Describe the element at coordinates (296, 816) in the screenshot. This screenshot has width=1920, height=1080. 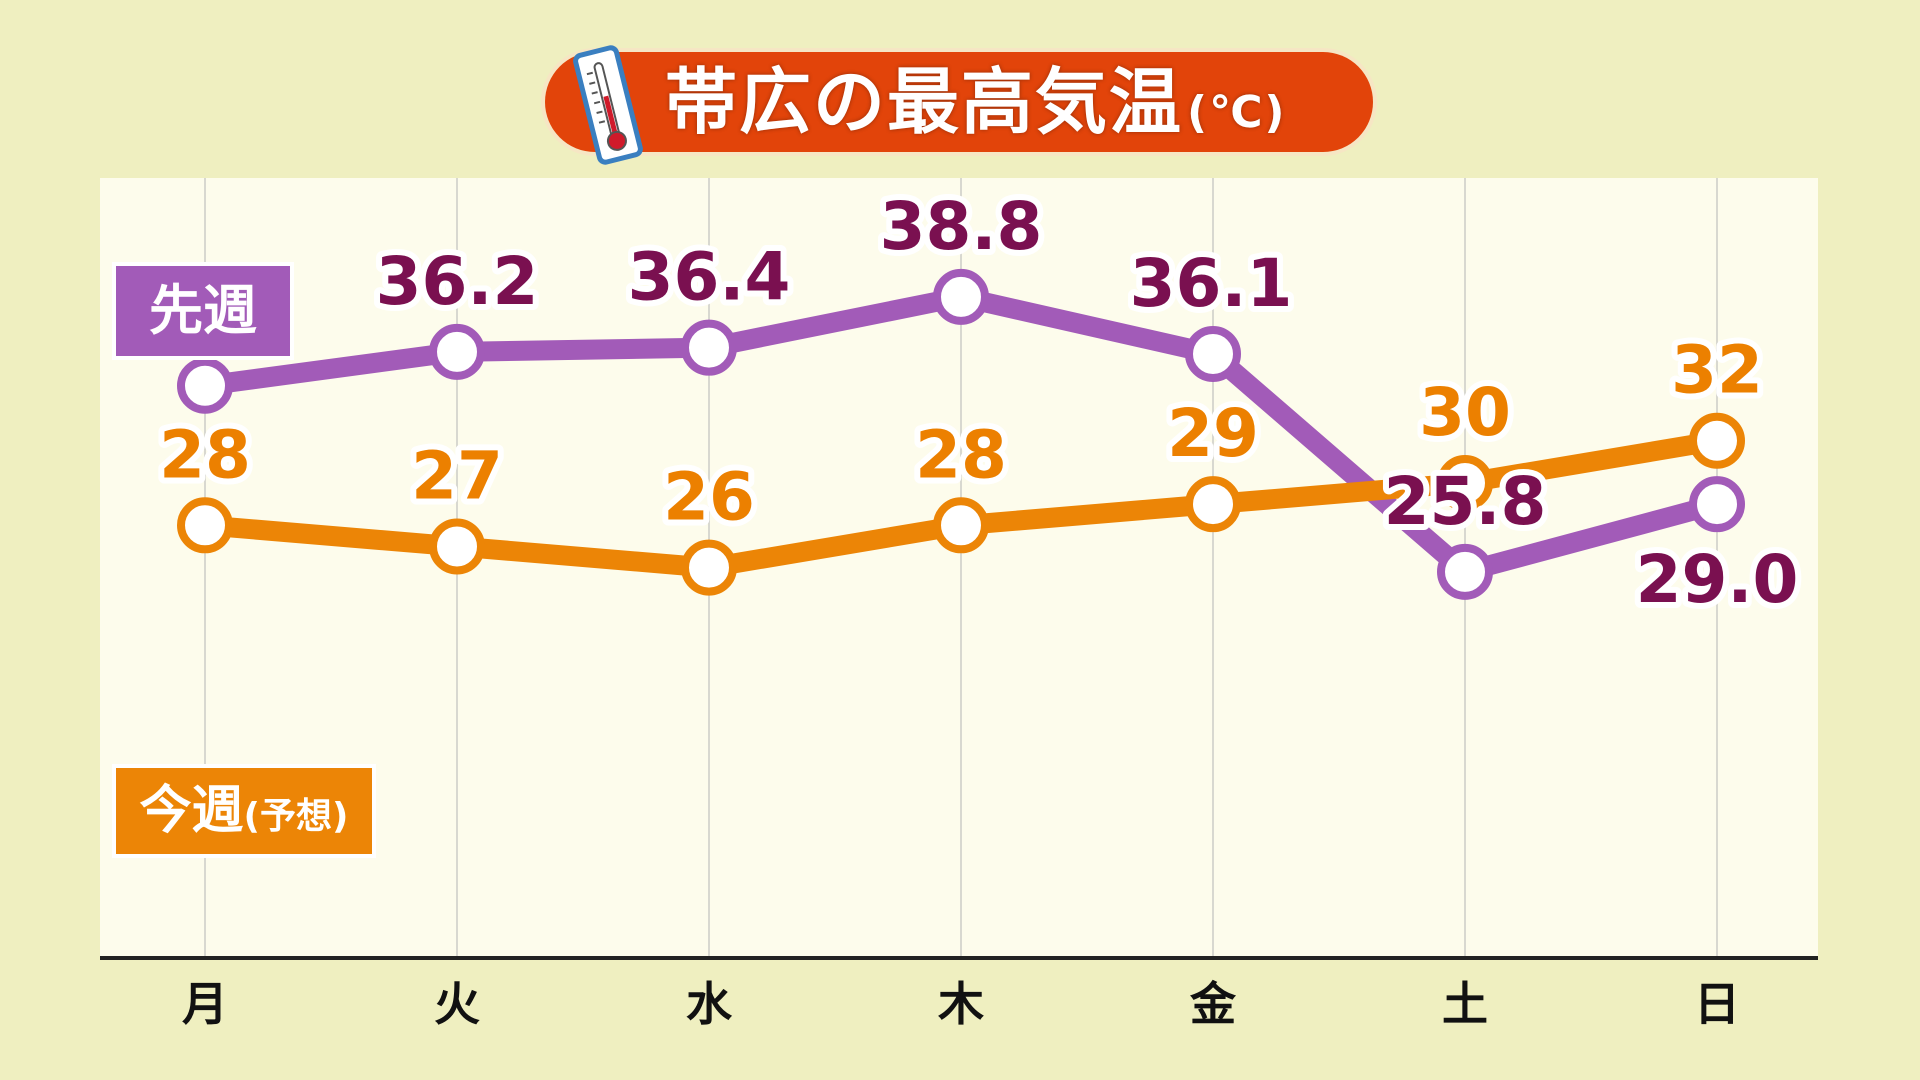
I see `legend-this-week-note: (予想)` at that location.